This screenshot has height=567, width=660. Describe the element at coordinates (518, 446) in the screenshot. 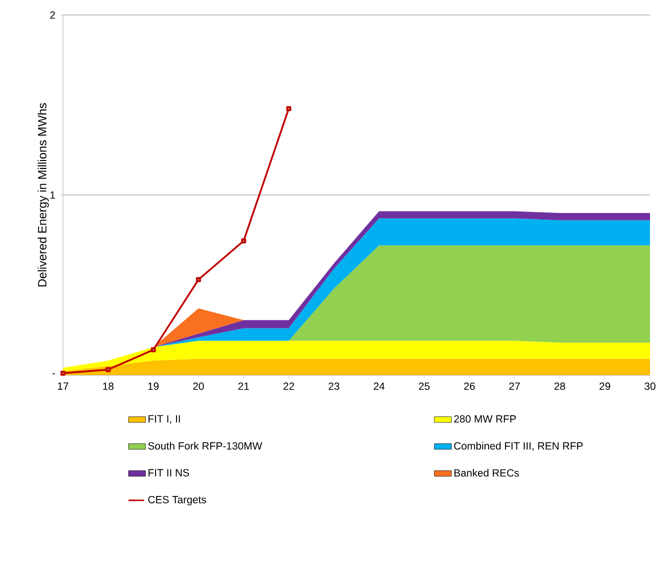

I see `legend-label: Combined FIT III, REN RFP` at that location.